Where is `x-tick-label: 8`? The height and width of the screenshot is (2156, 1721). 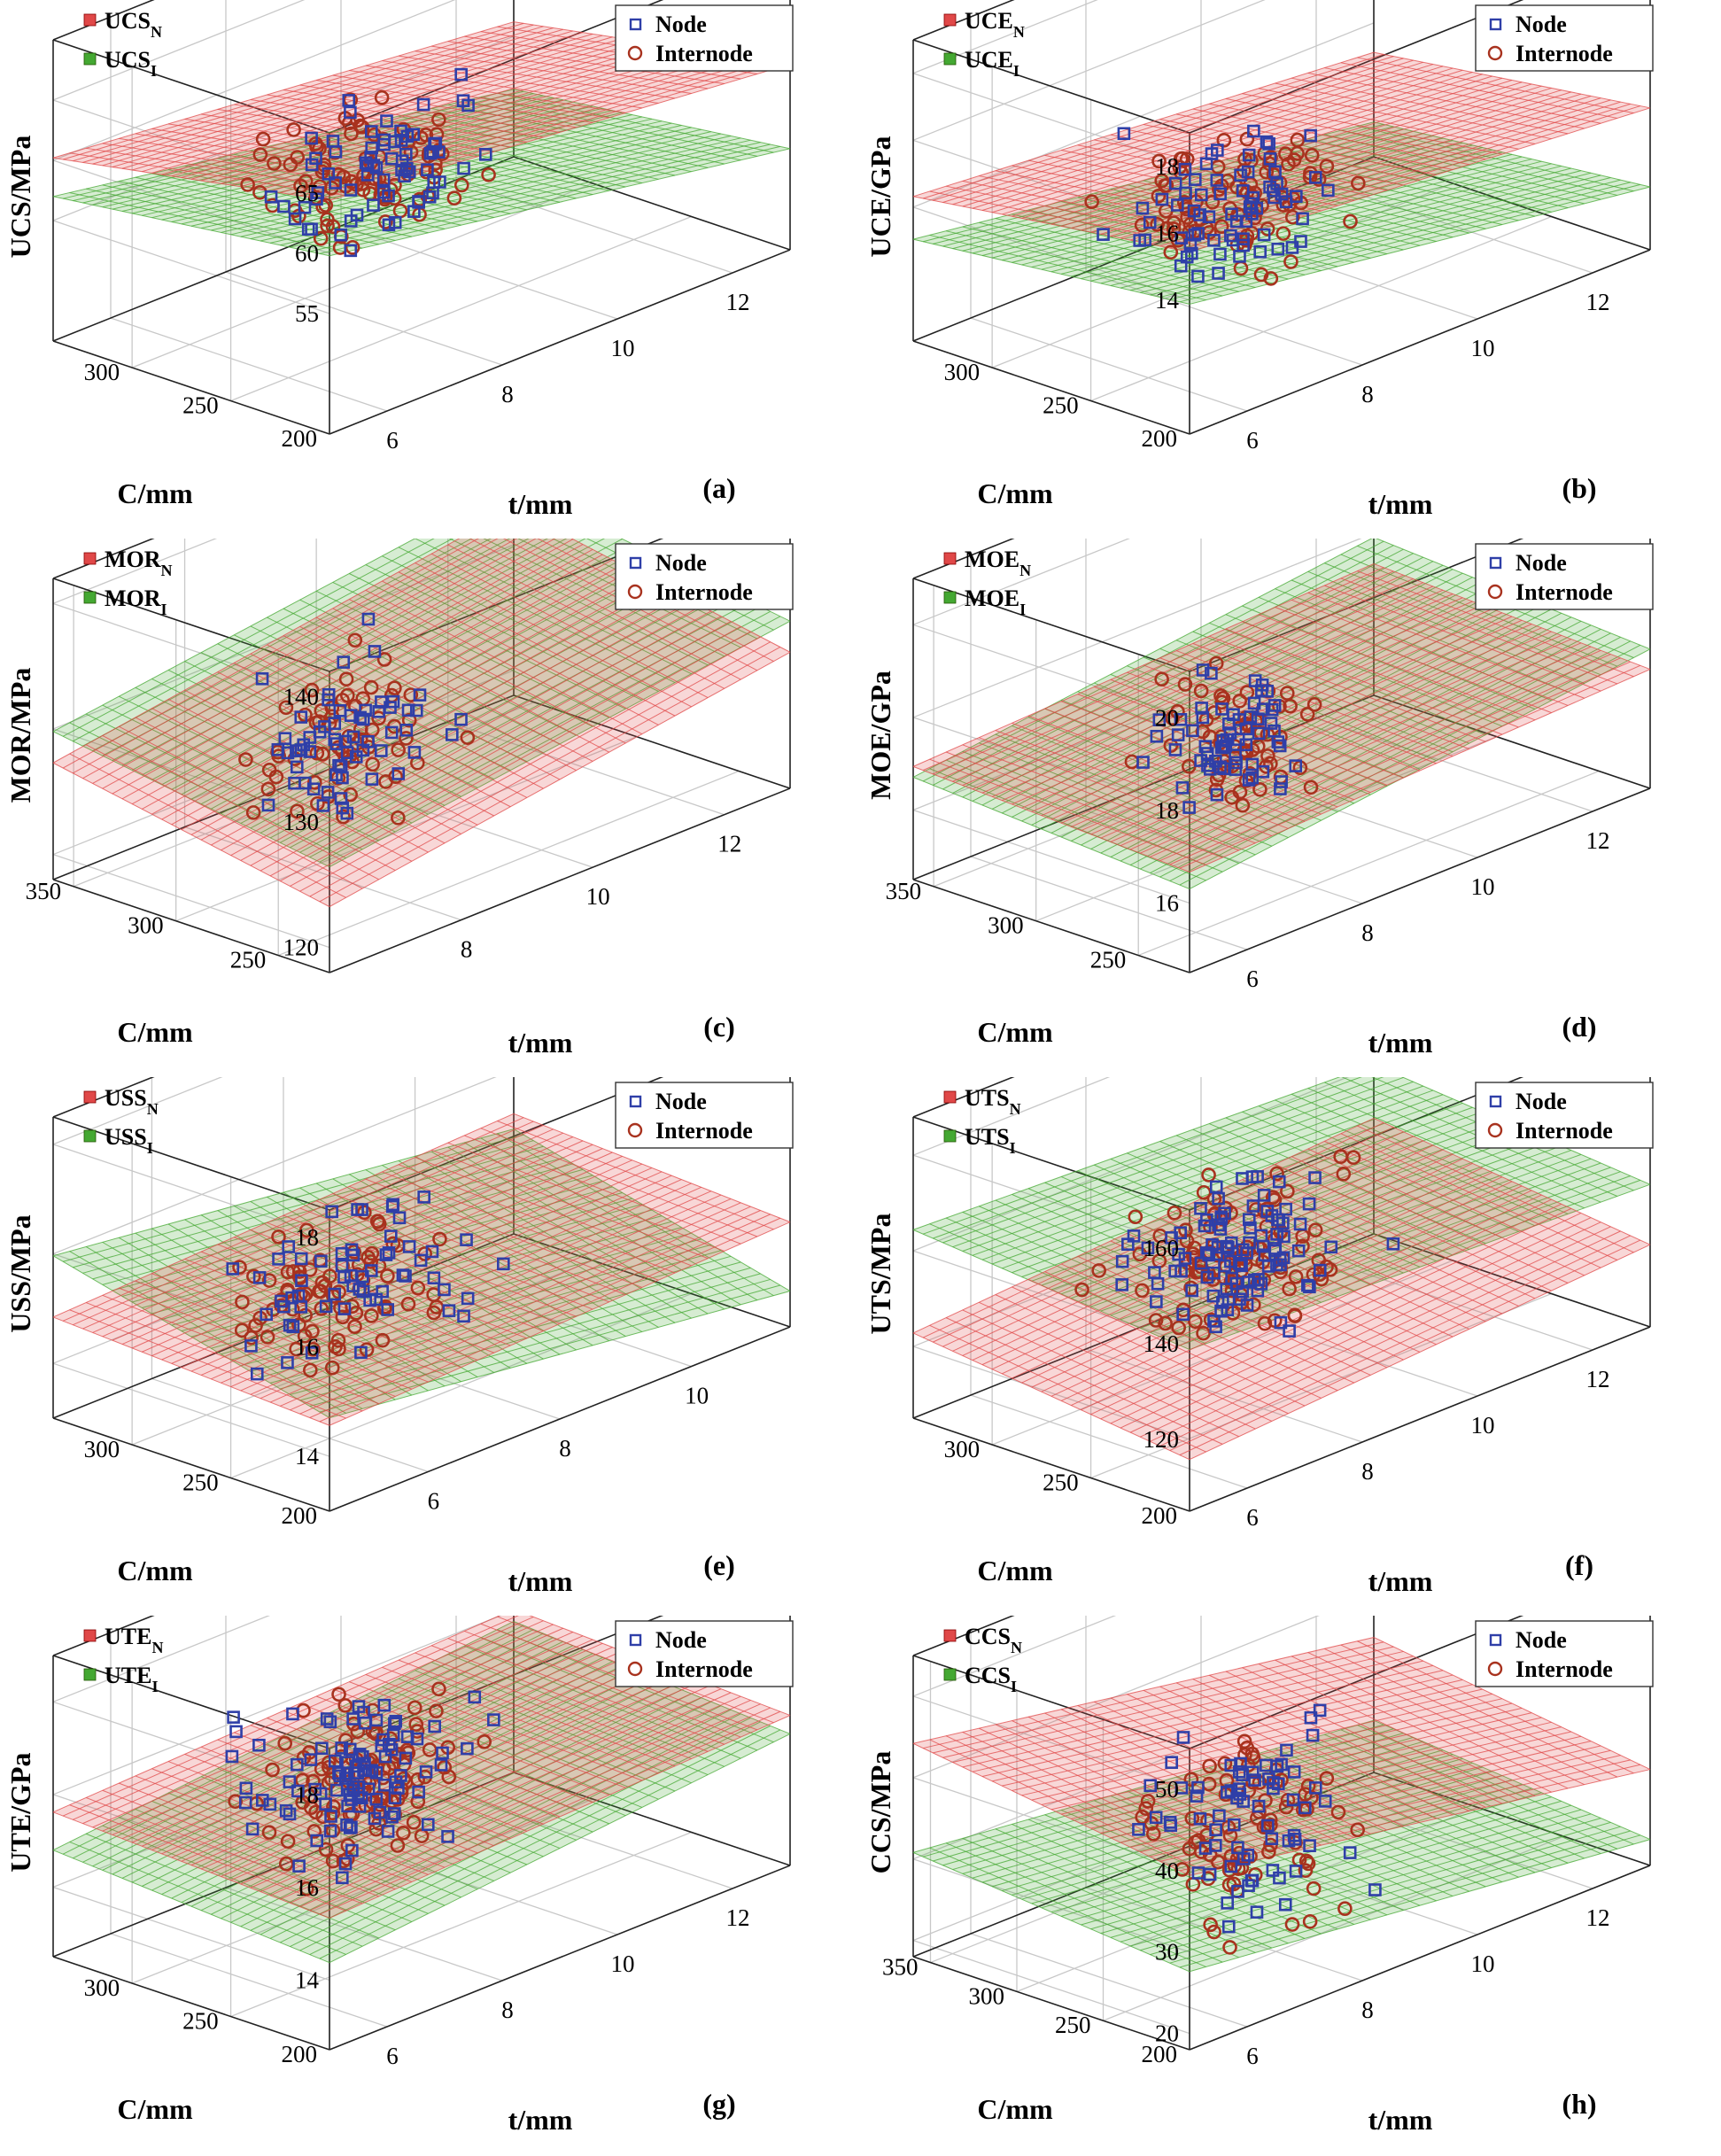 x-tick-label: 8 is located at coordinates (1368, 932).